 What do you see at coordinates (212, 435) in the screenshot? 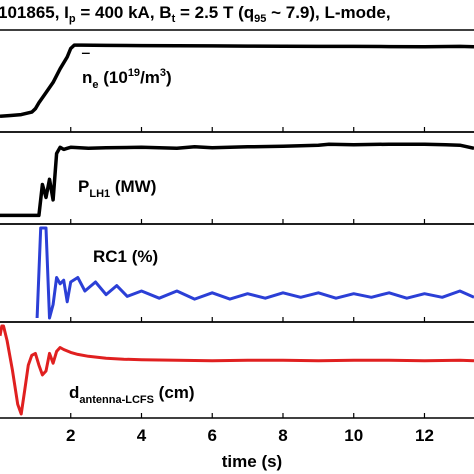
I see `x-tick-label: 6` at bounding box center [212, 435].